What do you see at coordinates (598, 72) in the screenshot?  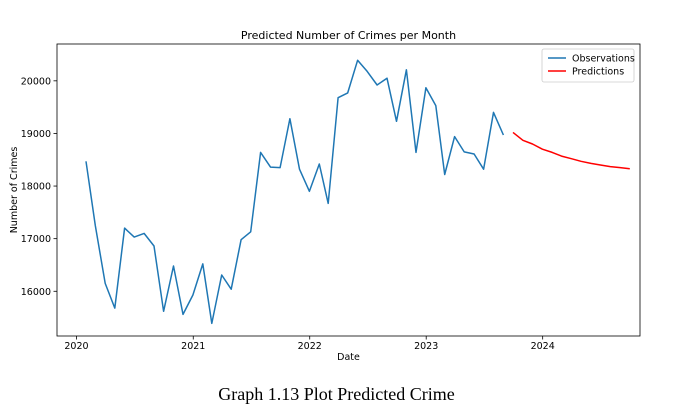 I see `legend-label-predictions: Predictions` at bounding box center [598, 72].